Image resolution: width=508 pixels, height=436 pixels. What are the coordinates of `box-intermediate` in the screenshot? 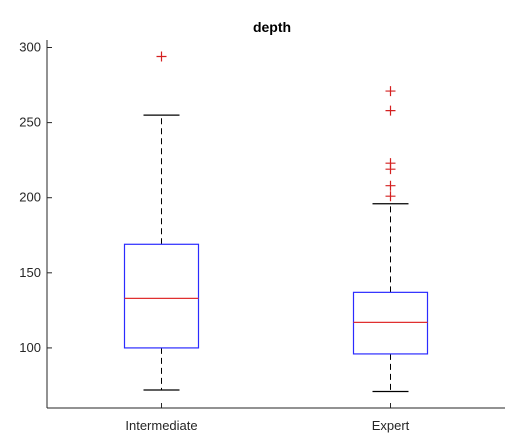 It's located at (161, 296).